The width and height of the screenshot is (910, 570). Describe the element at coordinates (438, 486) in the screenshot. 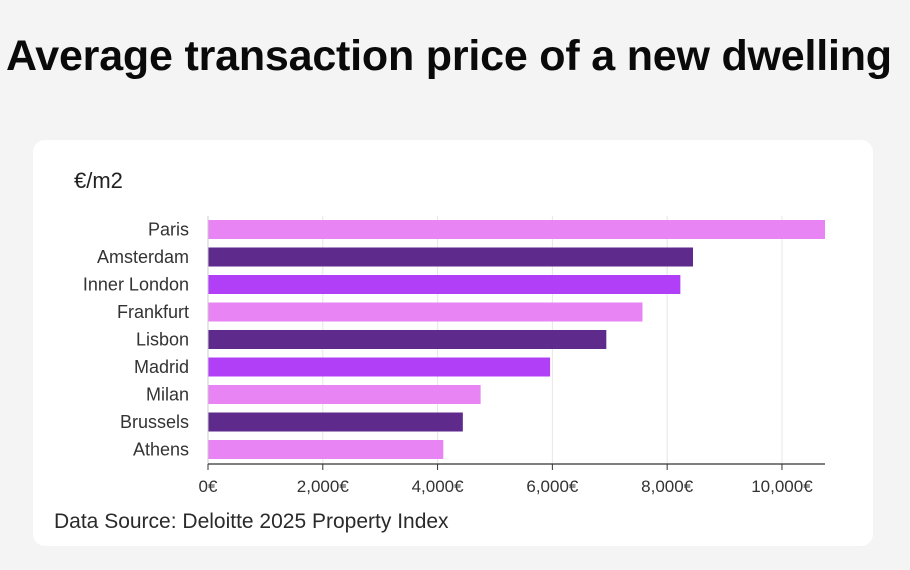

I see `x-tick-label: 4,000€` at that location.